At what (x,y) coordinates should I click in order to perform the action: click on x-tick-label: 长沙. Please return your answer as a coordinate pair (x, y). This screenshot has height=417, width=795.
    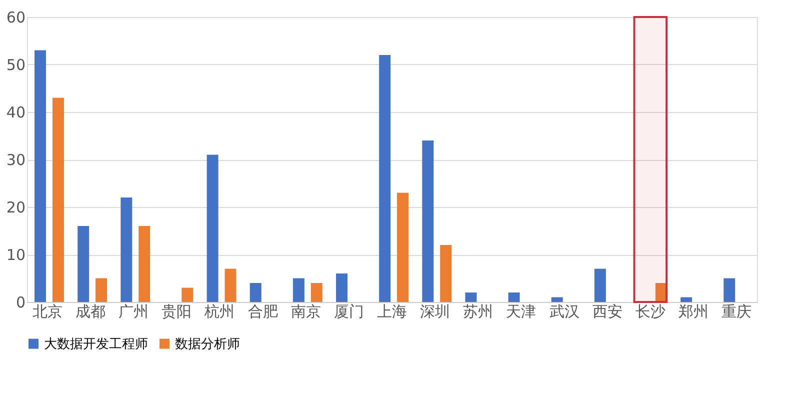
    Looking at the image, I should click on (650, 311).